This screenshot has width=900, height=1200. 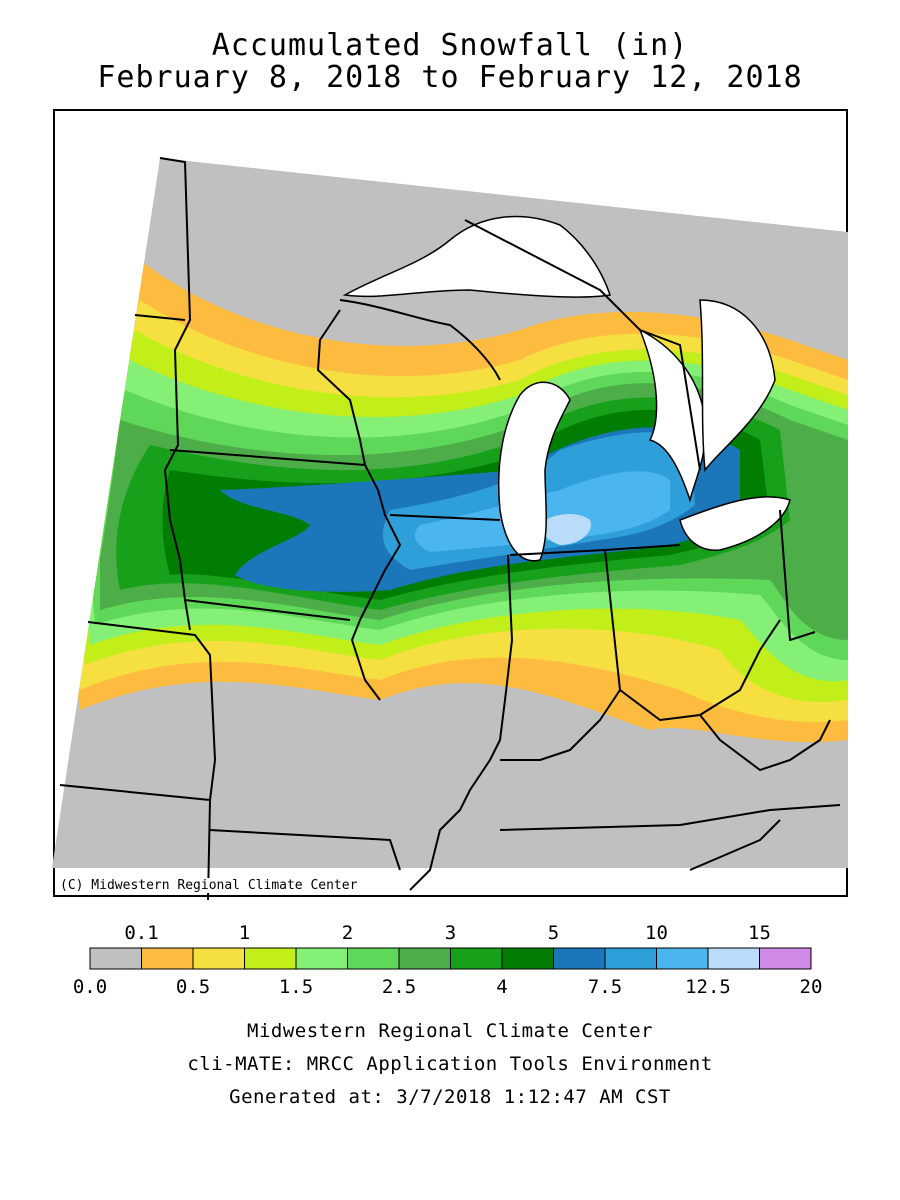 I want to click on lake-erie, so click(x=735, y=523).